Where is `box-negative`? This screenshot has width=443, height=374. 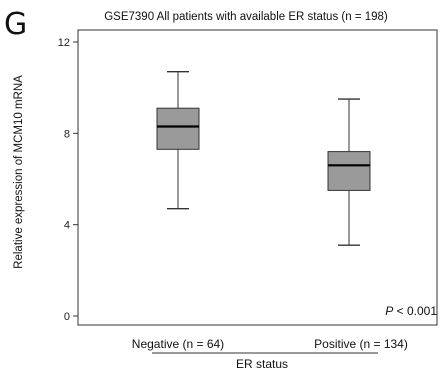 box-negative is located at coordinates (178, 140).